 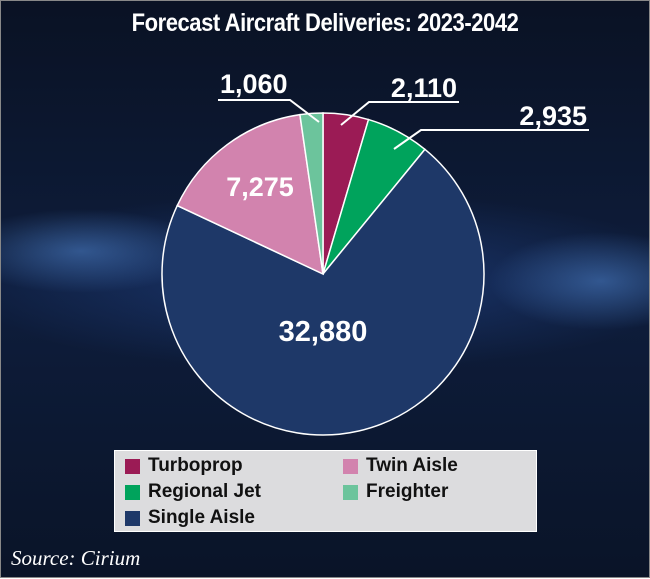 I want to click on legend-label: Regional Jet, so click(x=204, y=491).